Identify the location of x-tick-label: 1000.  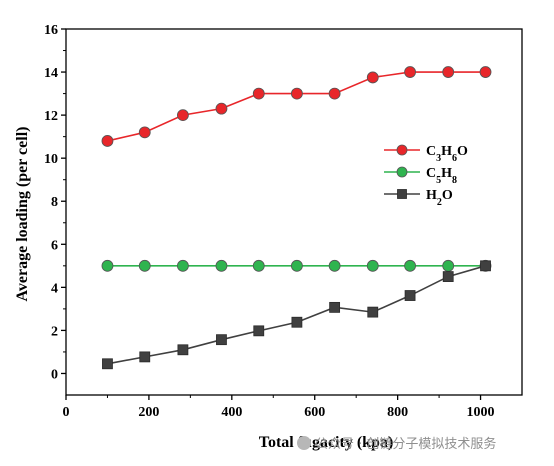
(481, 412).